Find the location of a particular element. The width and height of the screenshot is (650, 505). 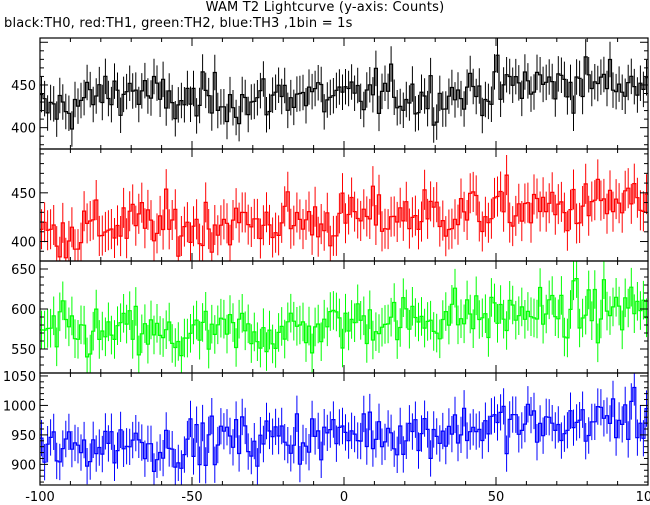

step-line-th0 is located at coordinates (344, 92).